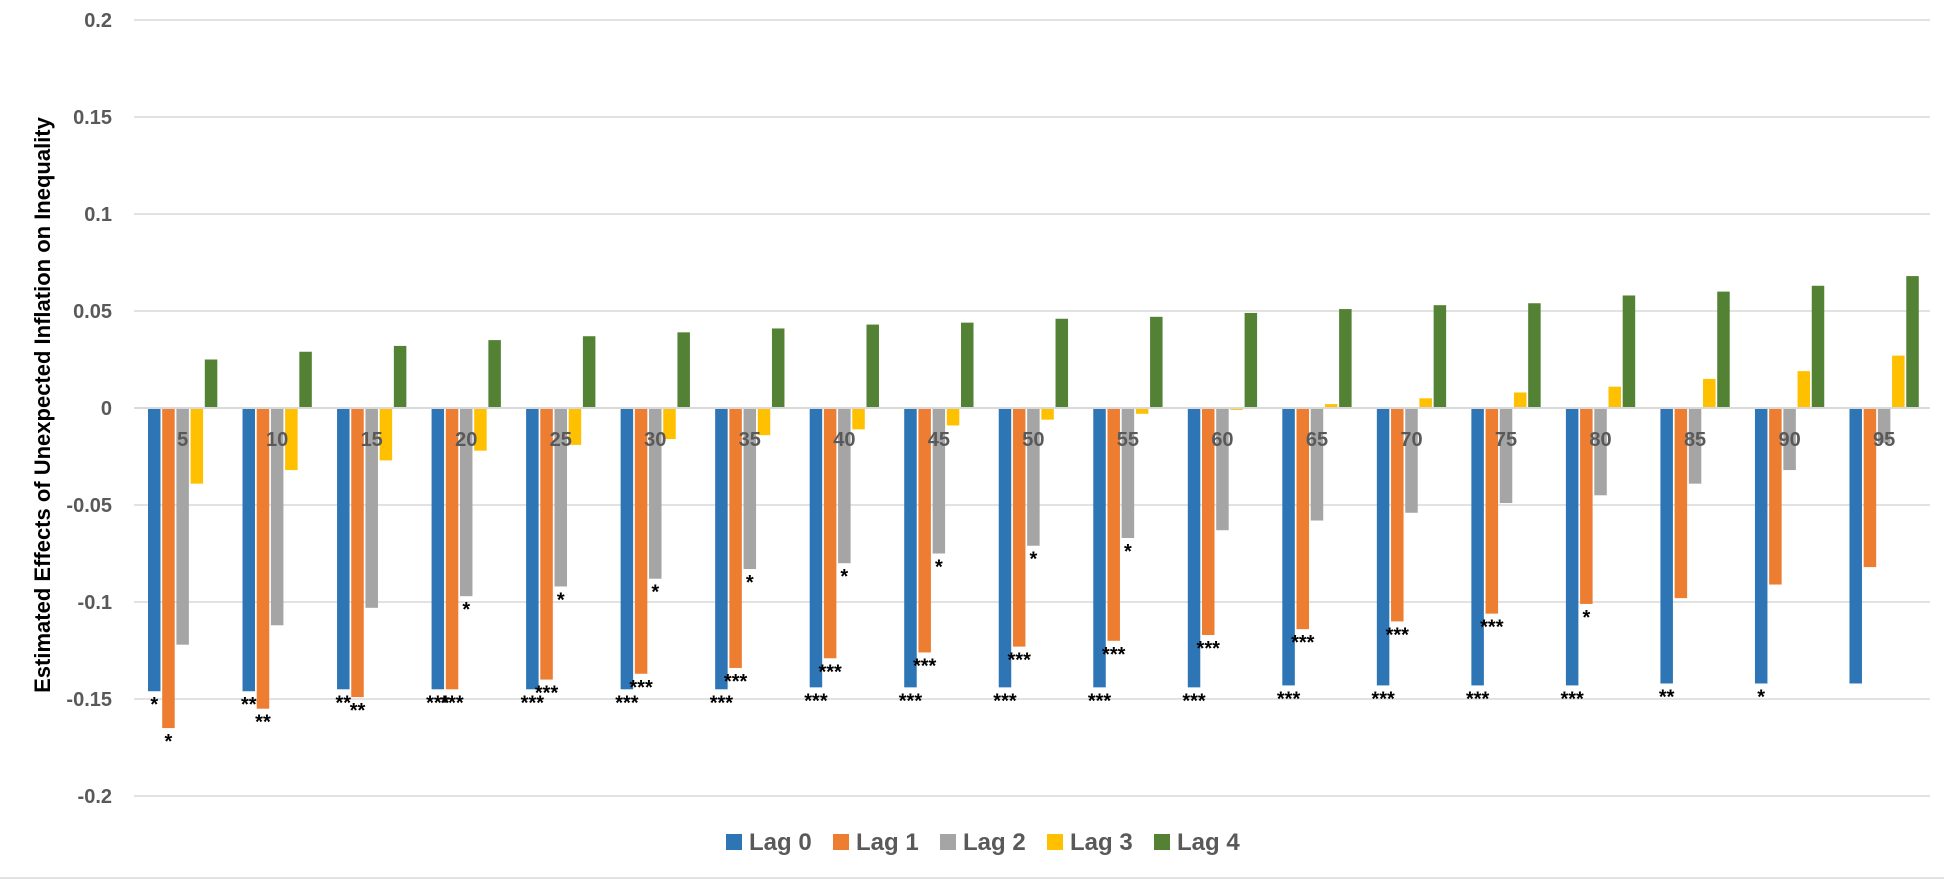 This screenshot has height=882, width=1944. I want to click on y-axis-ticks: 0.2 0.15 0.1 0.05 0 -0.05 -0.1 -0.15 -0.2, so click(89, 409).